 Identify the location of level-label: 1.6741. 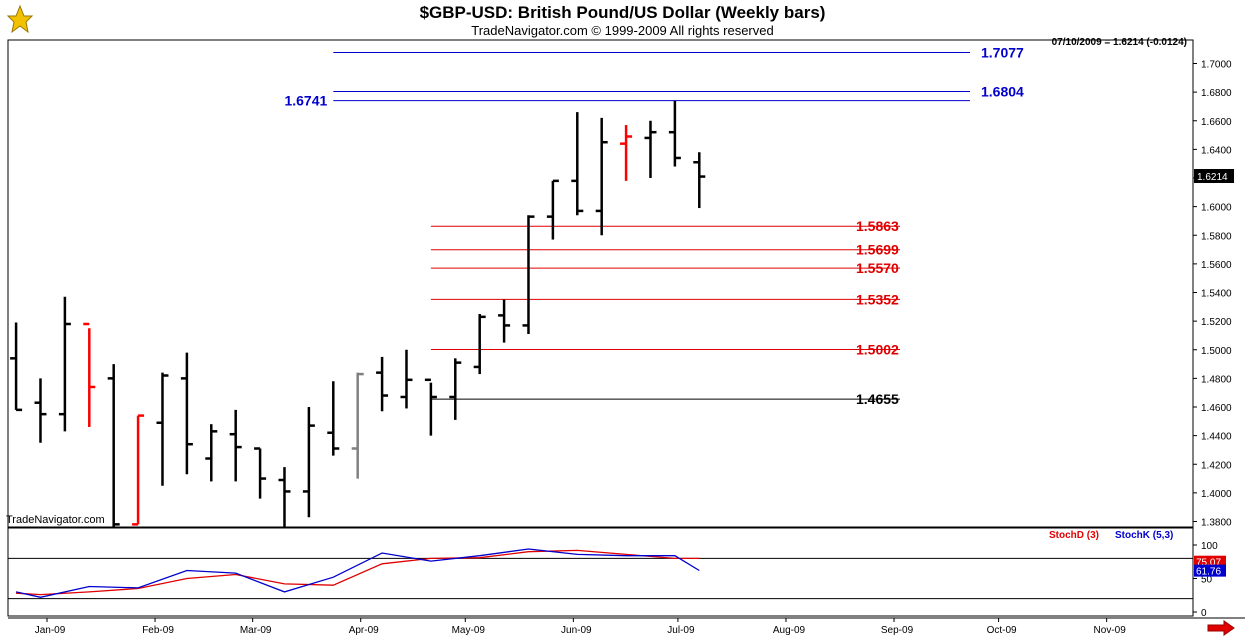
(305, 101).